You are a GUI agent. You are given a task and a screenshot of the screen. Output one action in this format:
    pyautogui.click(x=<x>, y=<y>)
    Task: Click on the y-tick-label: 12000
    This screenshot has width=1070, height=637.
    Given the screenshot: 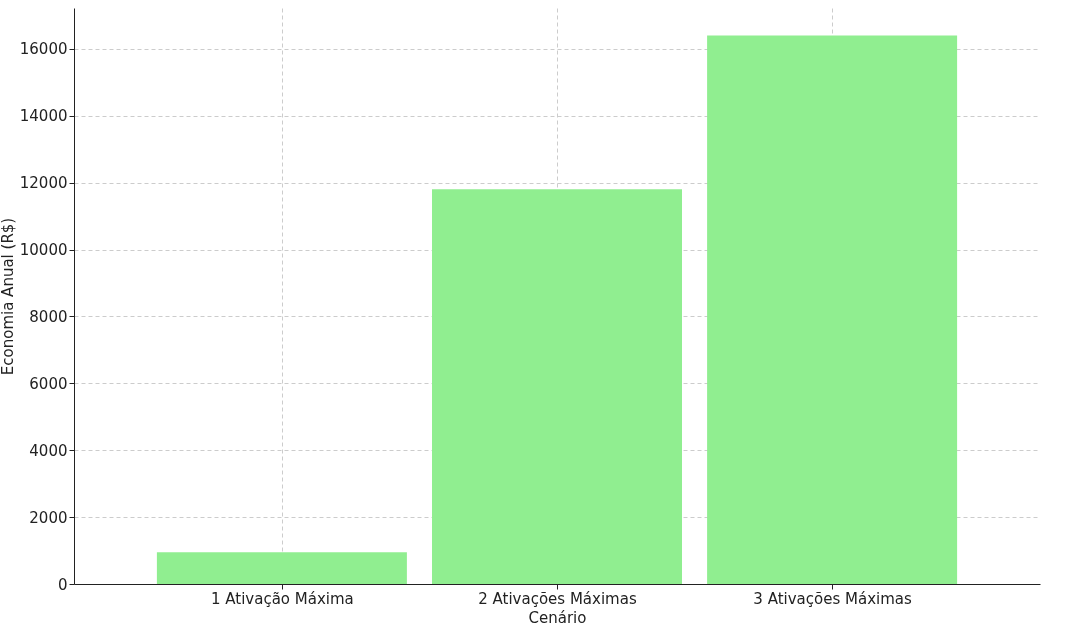 What is the action you would take?
    pyautogui.click(x=43, y=183)
    